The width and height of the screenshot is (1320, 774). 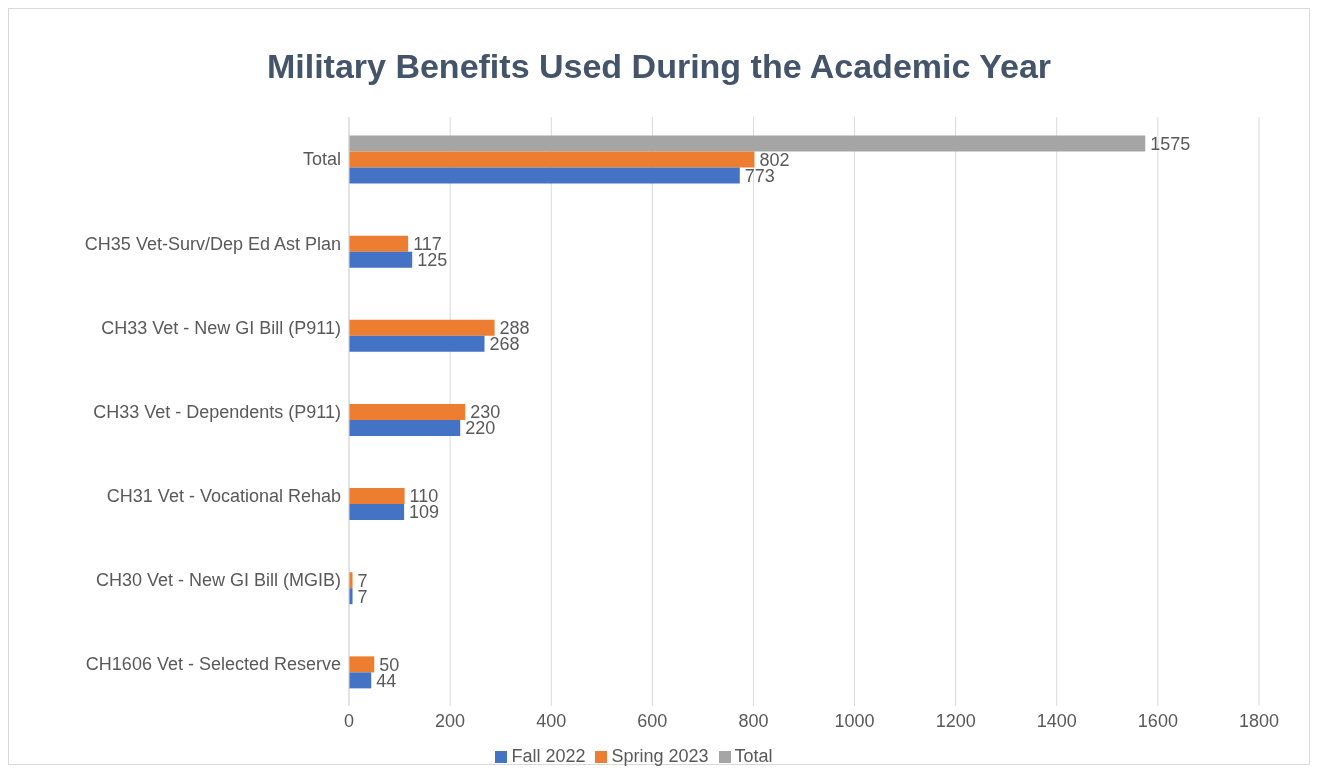 I want to click on data-label: 1575, so click(x=1170, y=143).